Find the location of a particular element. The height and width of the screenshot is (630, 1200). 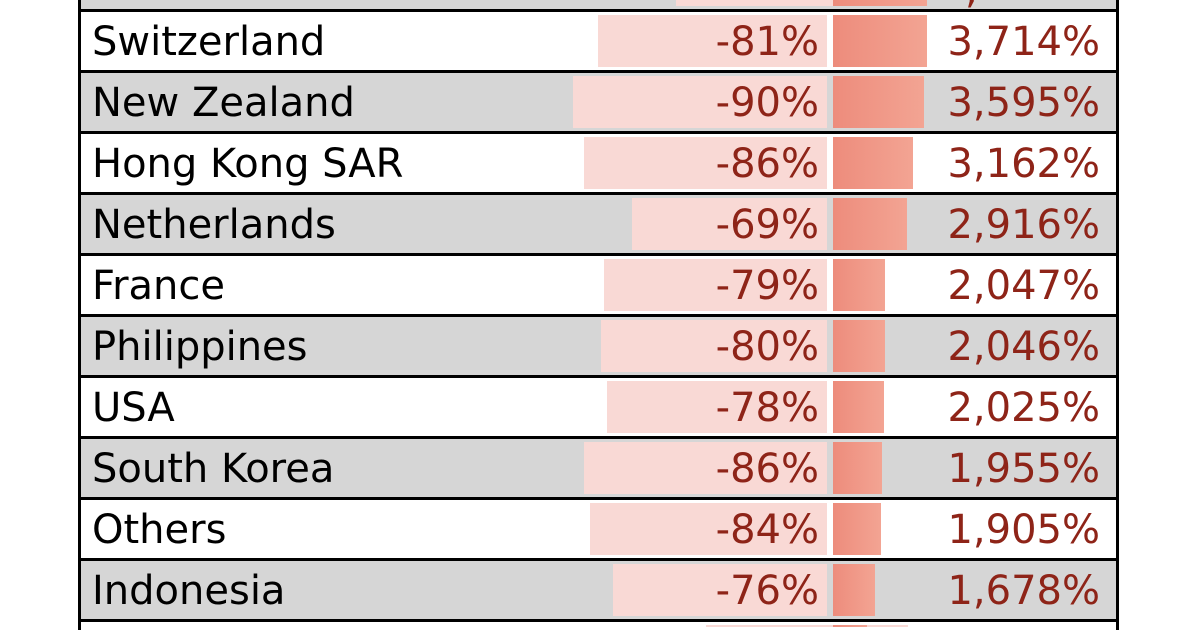

total-value: 3,714% is located at coordinates (1023, 42).